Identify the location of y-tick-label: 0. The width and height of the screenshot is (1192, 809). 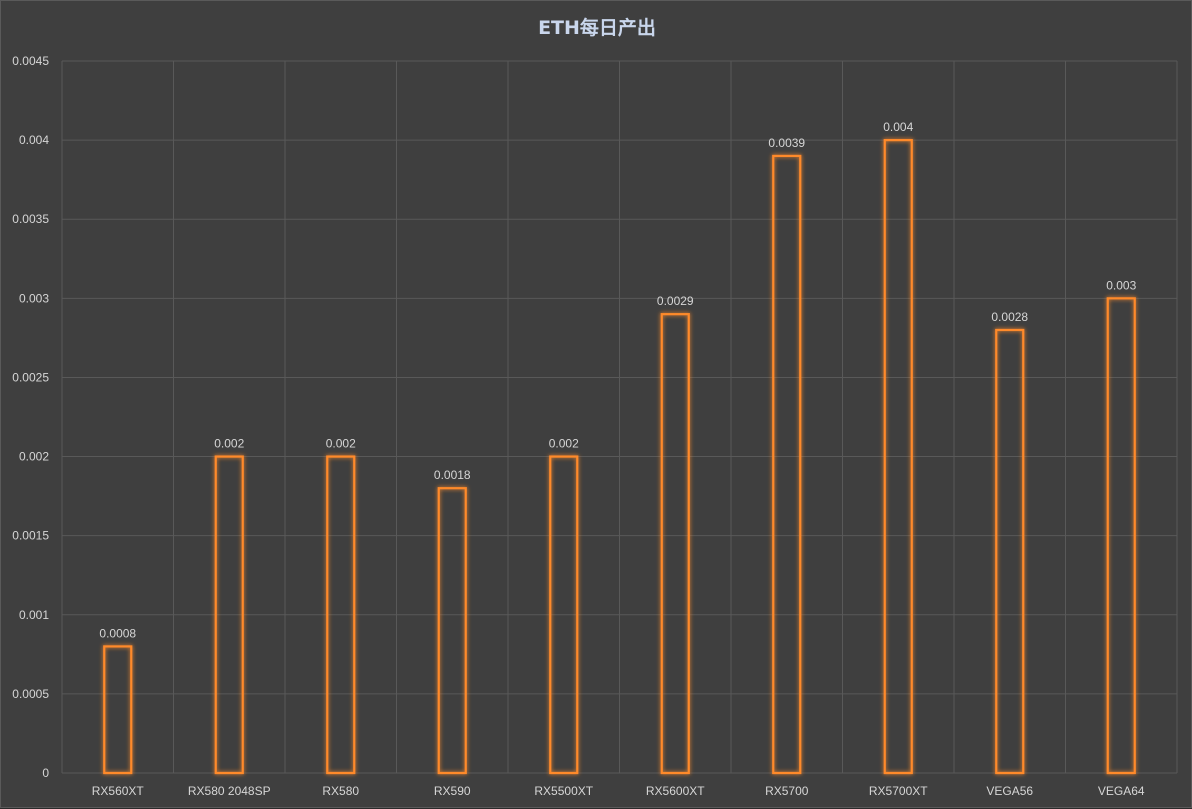
(45, 773).